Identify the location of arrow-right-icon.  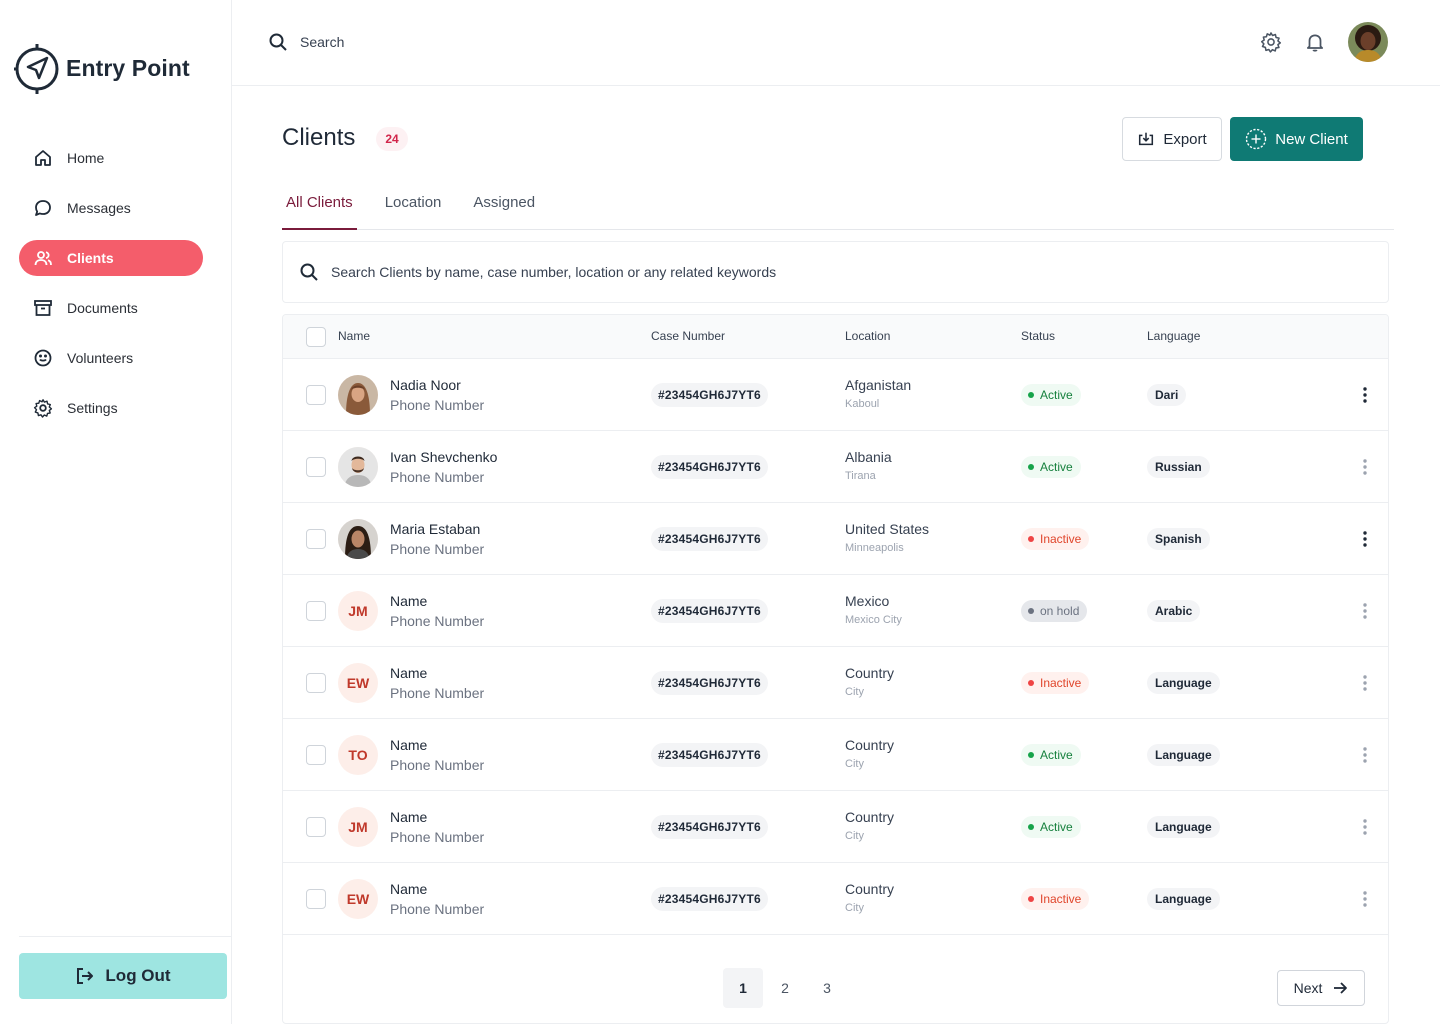
(1341, 988).